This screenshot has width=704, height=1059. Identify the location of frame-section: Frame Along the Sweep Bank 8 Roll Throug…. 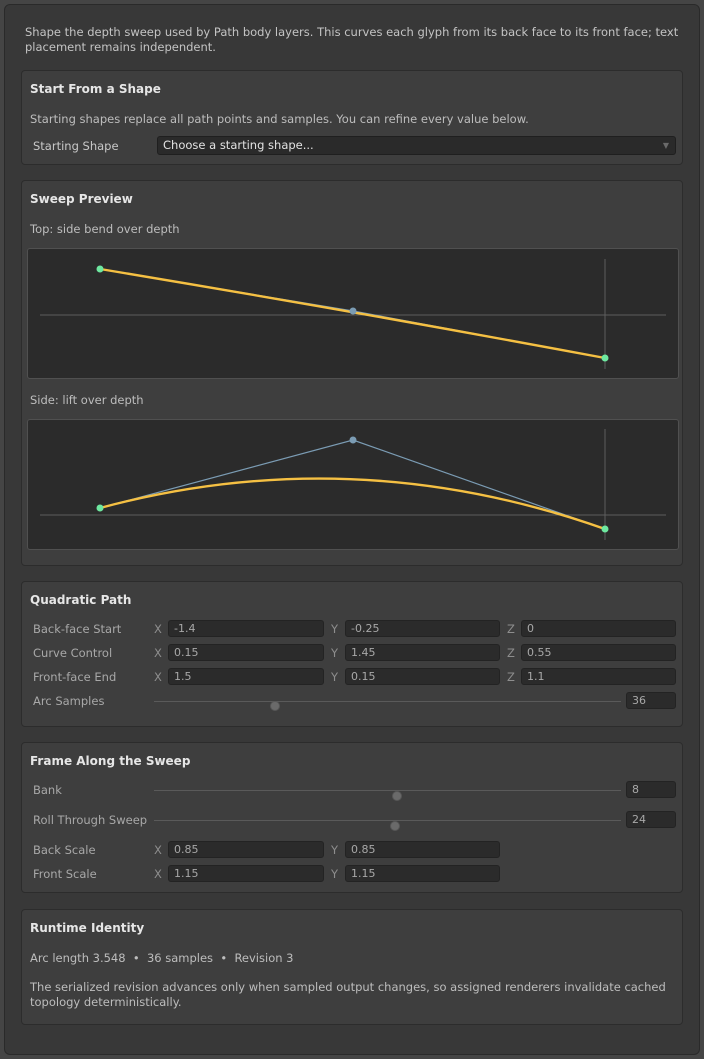
(352, 817).